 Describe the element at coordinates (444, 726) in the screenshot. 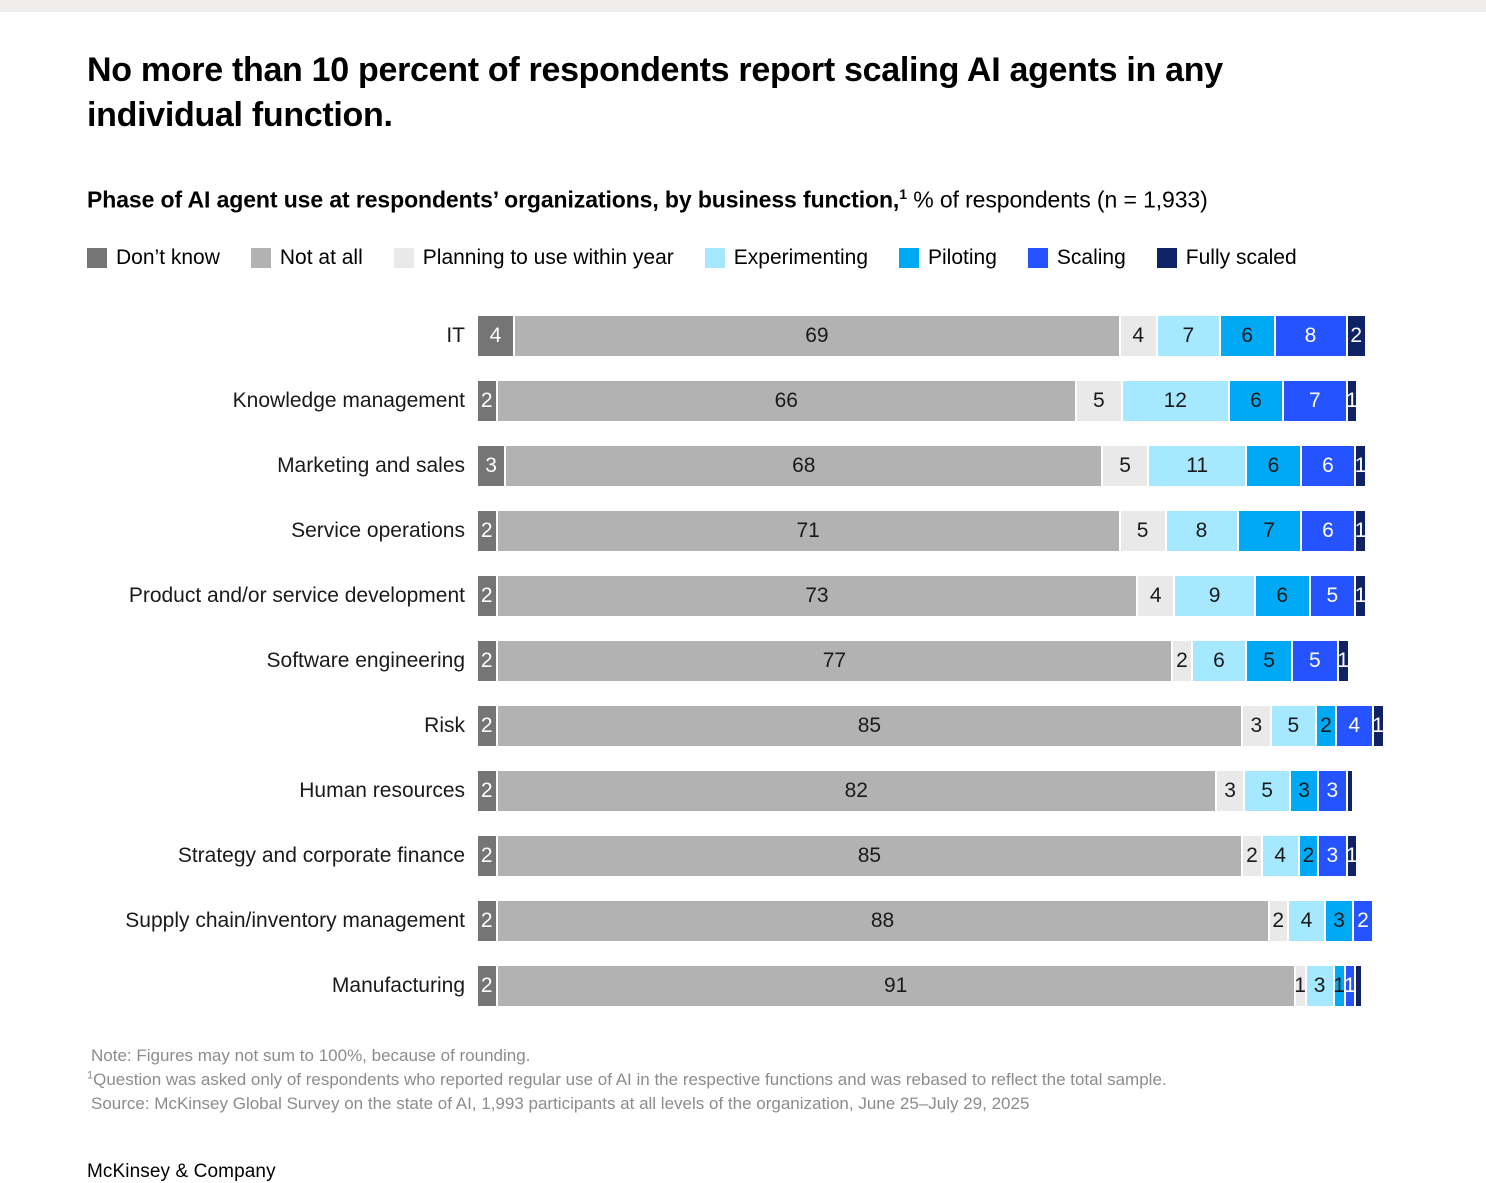

I see `category-label: Risk` at that location.